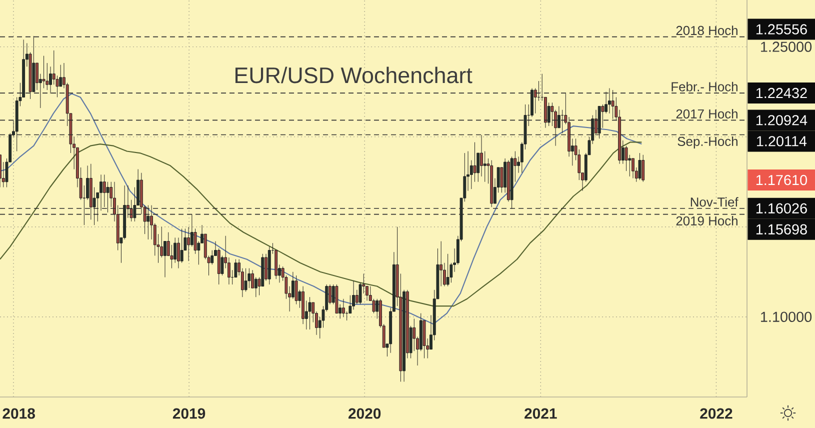 The height and width of the screenshot is (428, 815). I want to click on x-tick-label: 2021, so click(540, 413).